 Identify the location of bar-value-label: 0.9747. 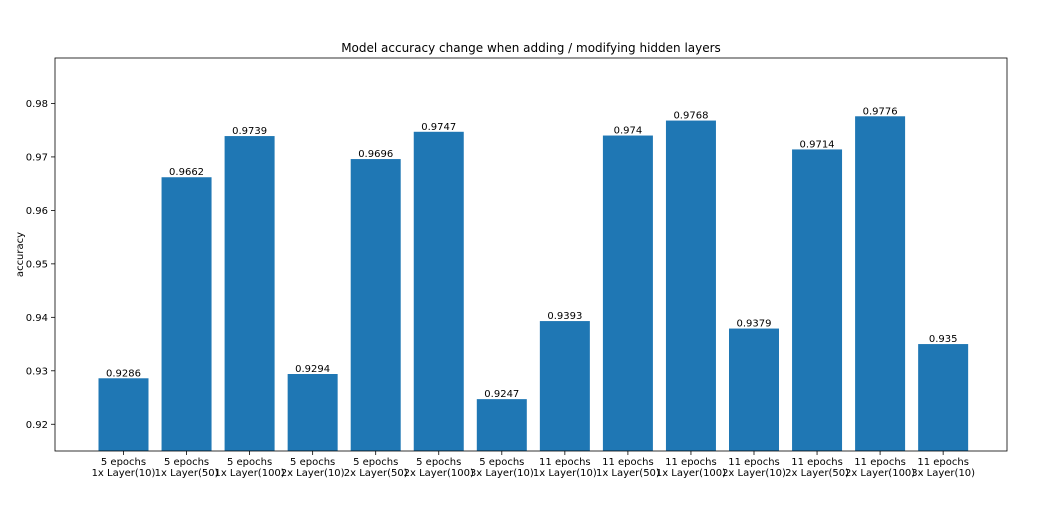
(438, 127).